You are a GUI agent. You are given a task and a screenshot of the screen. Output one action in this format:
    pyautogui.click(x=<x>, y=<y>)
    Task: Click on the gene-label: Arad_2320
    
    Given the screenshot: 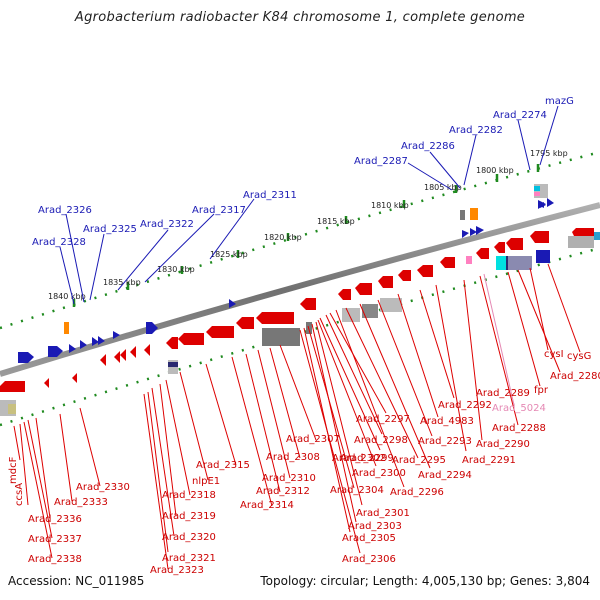 What is the action you would take?
    pyautogui.click(x=189, y=537)
    